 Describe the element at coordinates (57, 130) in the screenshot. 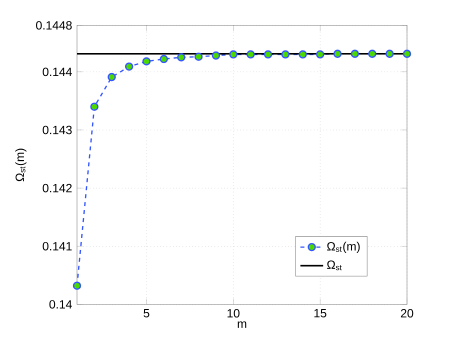

I see `y-tick-label: 0.143` at that location.